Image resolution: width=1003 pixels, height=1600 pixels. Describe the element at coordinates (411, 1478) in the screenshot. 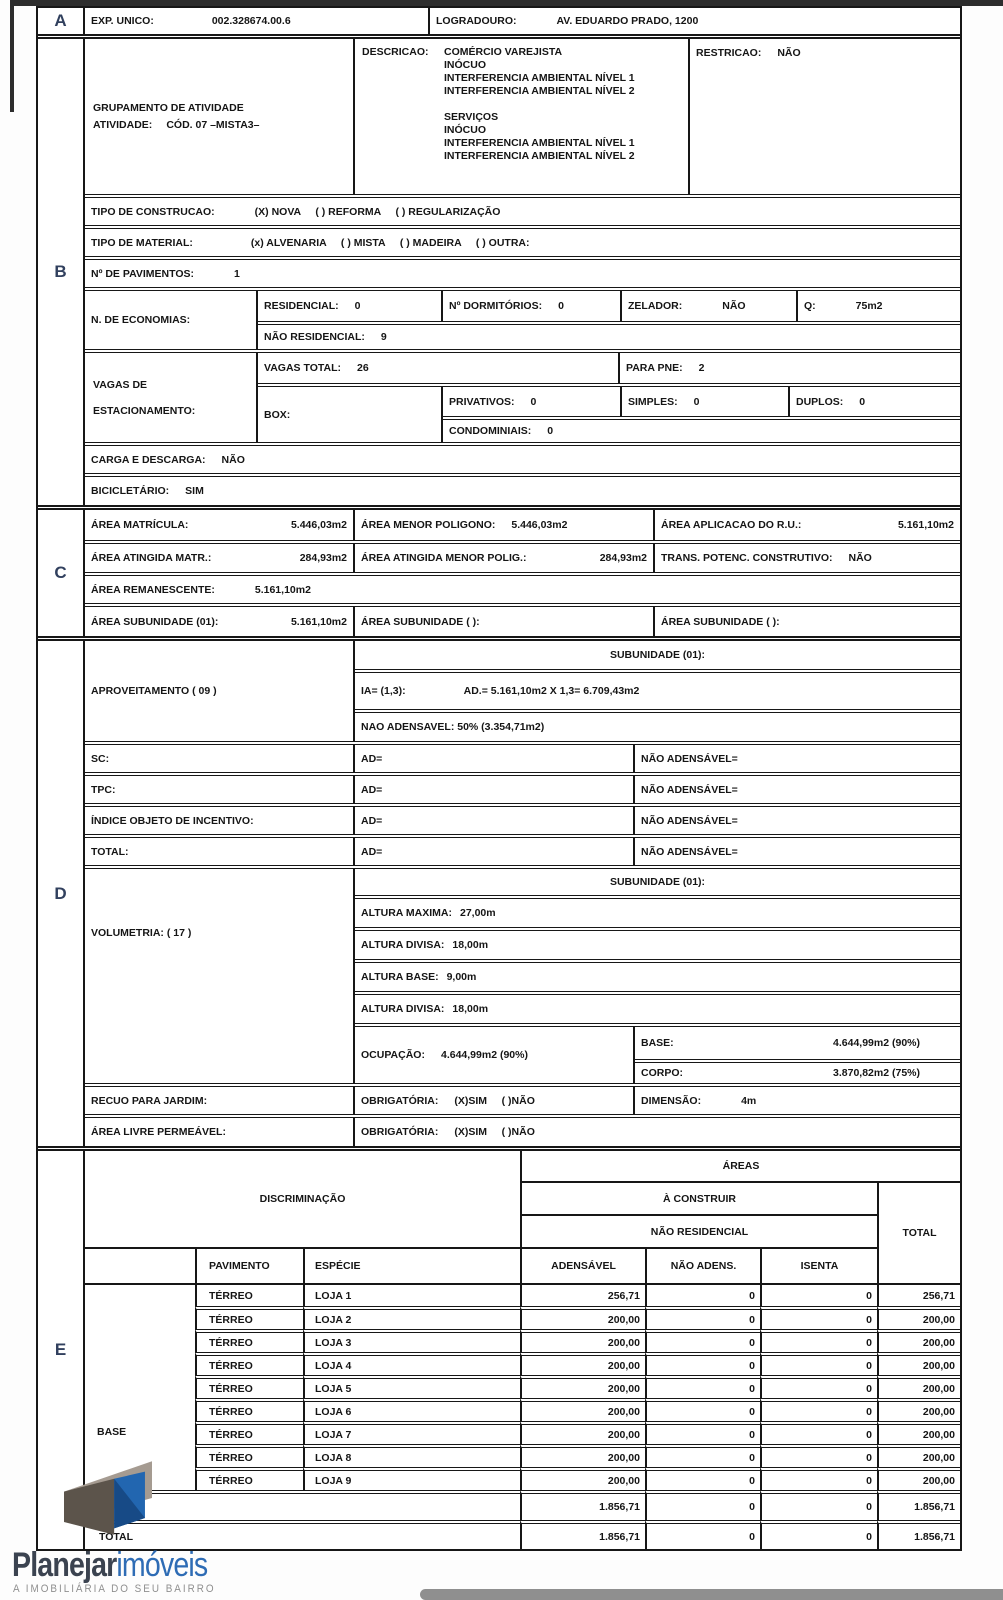

I see `especie-cell: LOJA 9` at that location.